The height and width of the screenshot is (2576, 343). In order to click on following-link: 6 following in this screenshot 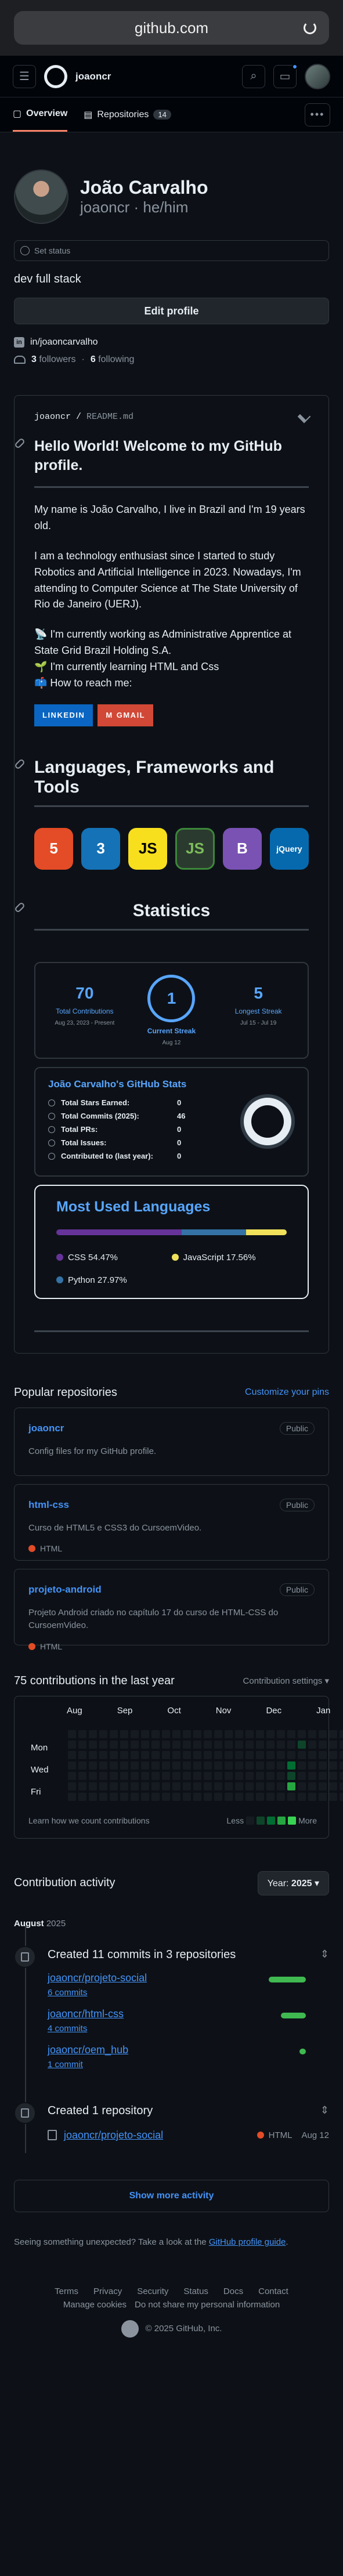, I will do `click(113, 359)`.